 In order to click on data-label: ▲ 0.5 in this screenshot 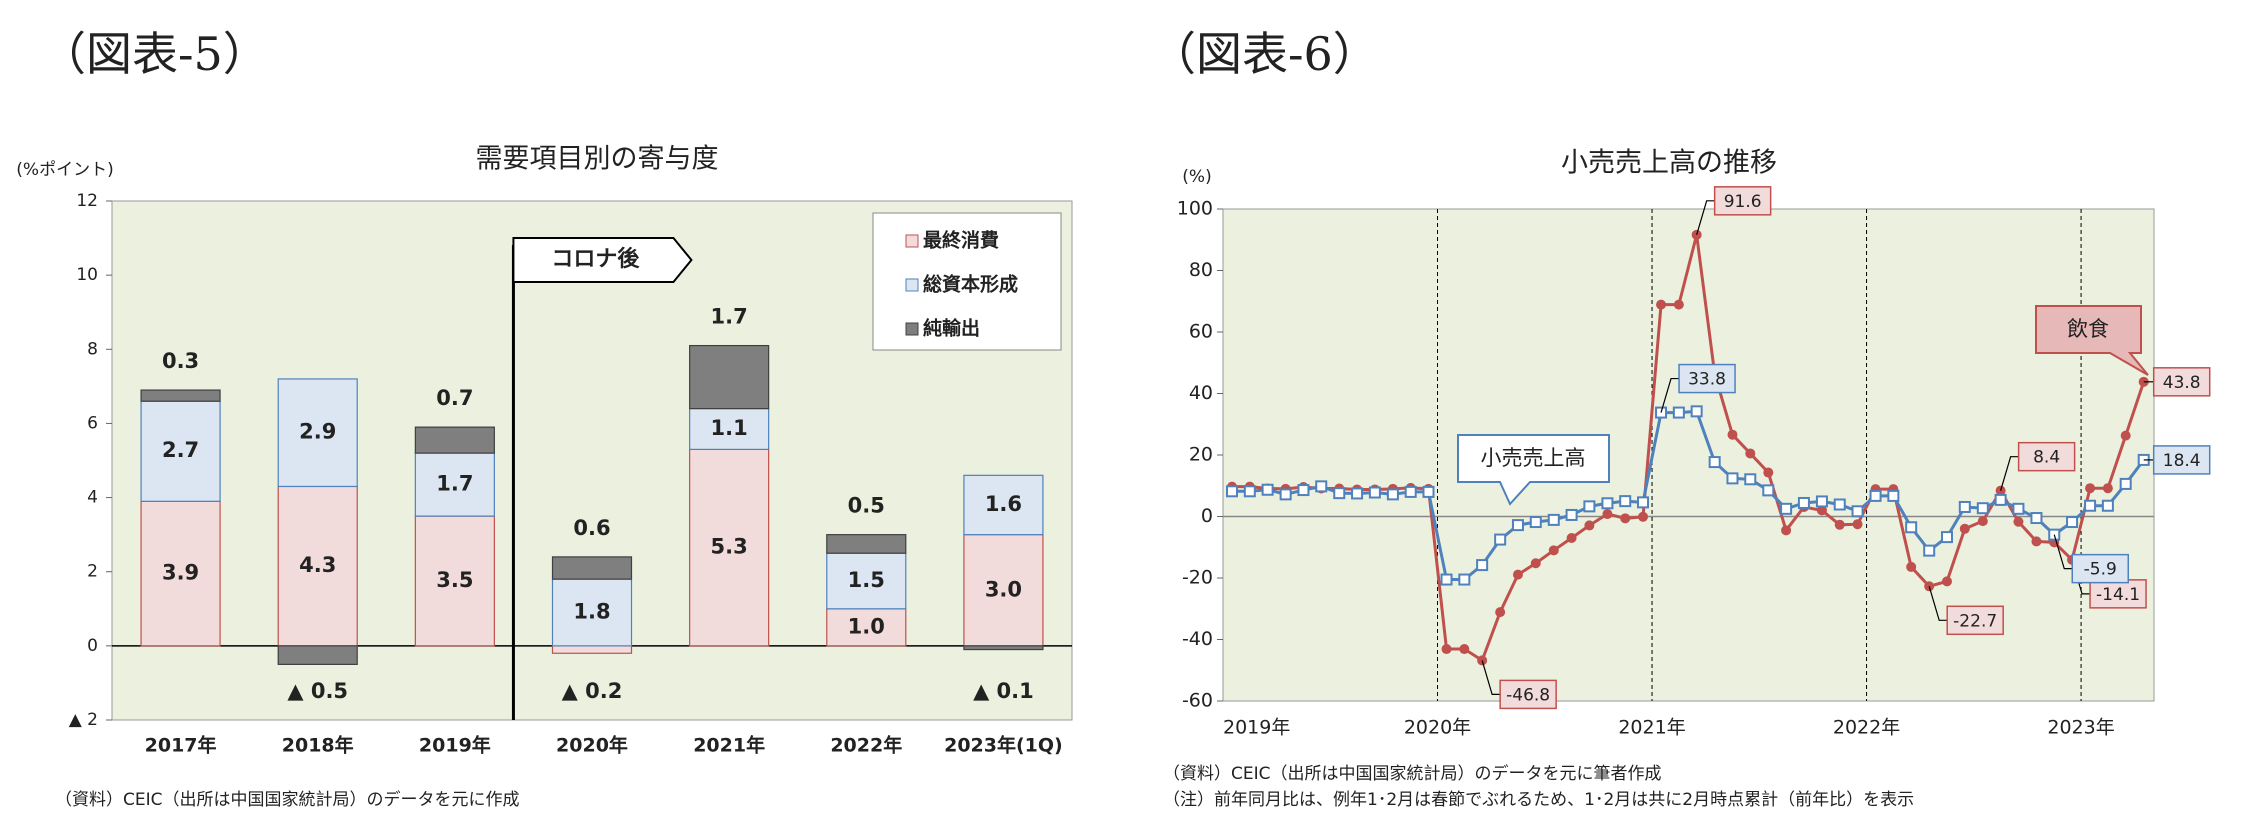, I will do `click(317, 691)`.